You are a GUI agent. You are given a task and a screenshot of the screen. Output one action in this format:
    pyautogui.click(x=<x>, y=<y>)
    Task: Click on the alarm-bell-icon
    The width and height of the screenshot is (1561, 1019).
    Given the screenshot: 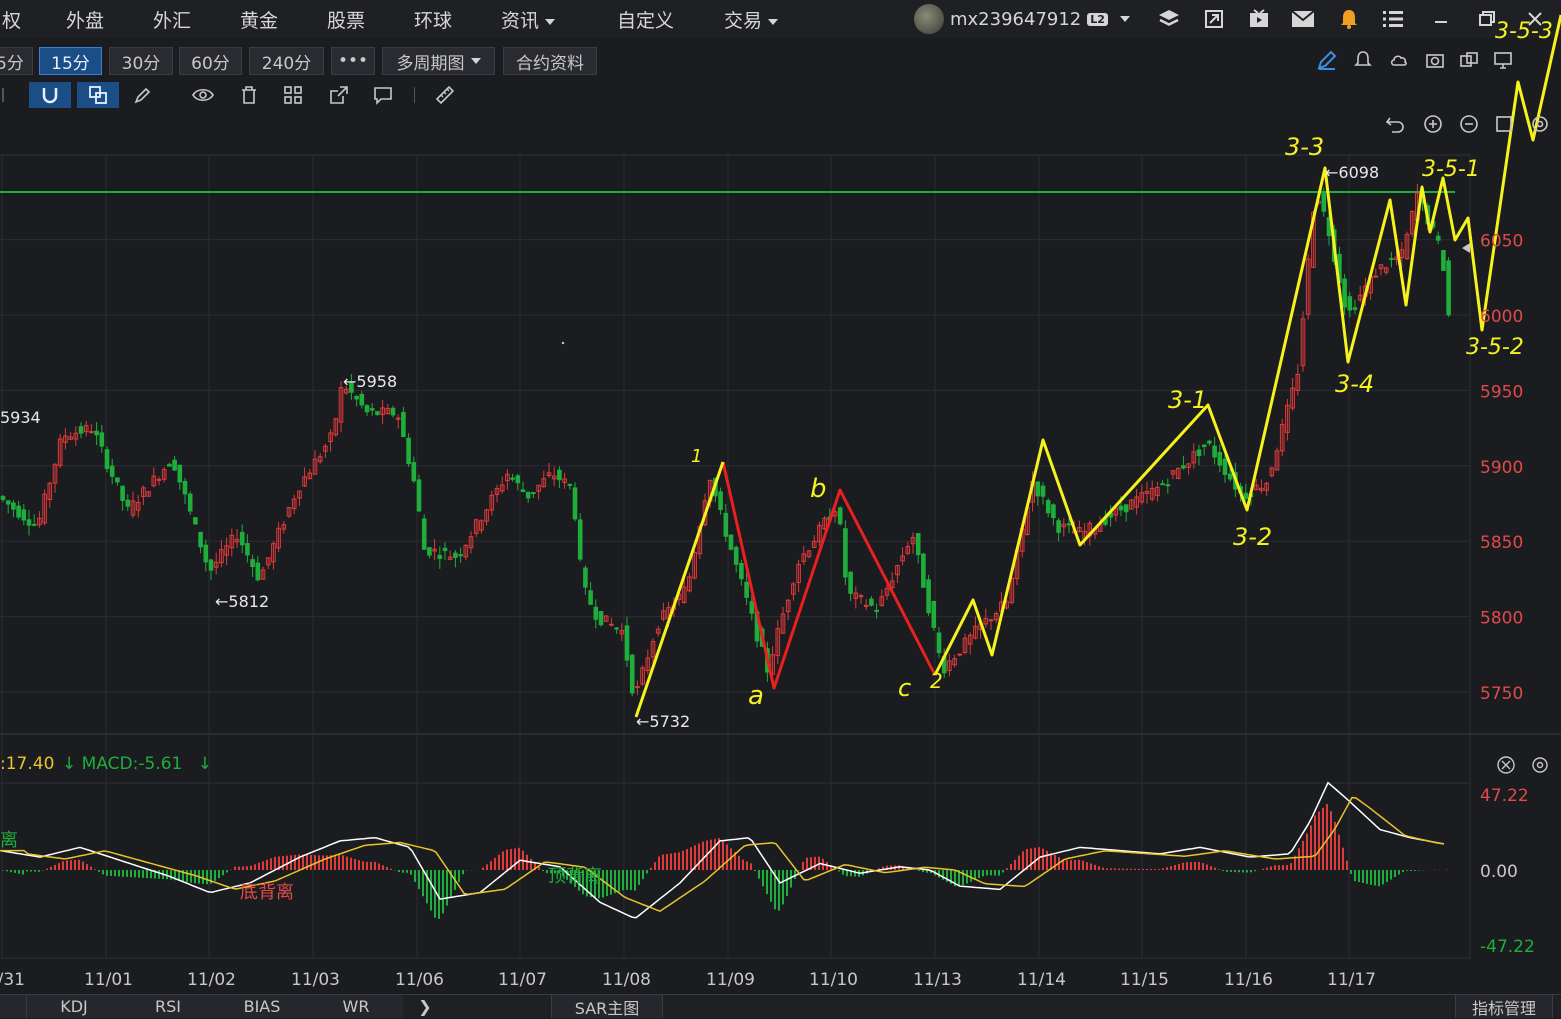 What is the action you would take?
    pyautogui.click(x=1363, y=60)
    